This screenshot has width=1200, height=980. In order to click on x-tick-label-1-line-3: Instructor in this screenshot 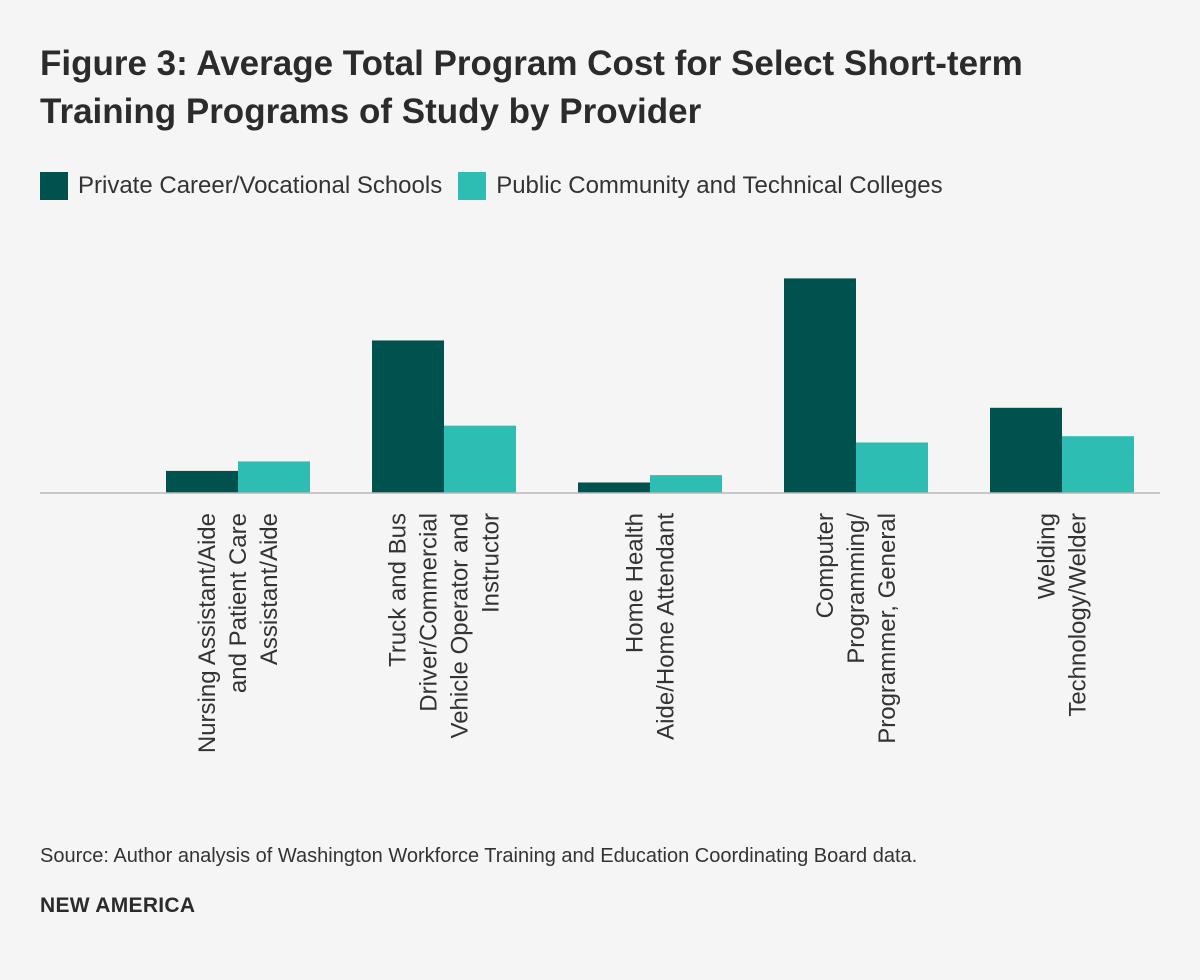, I will do `click(491, 563)`.